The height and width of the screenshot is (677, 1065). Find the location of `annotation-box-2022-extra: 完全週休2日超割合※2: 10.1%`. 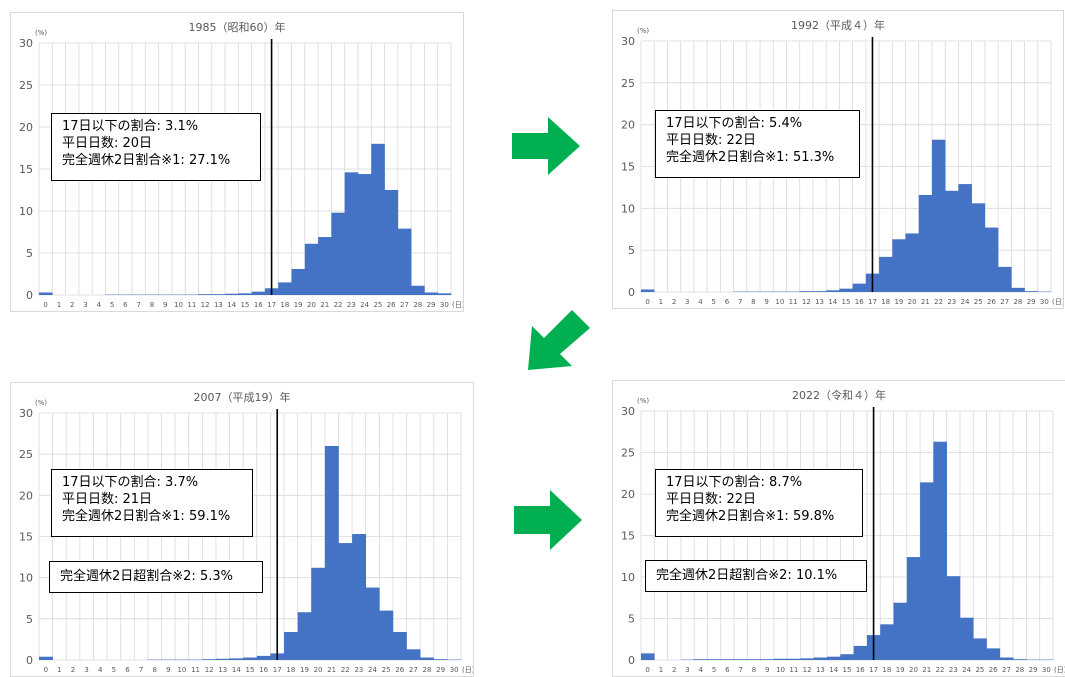

annotation-box-2022-extra: 完全週休2日超割合※2: 10.1% is located at coordinates (756, 576).